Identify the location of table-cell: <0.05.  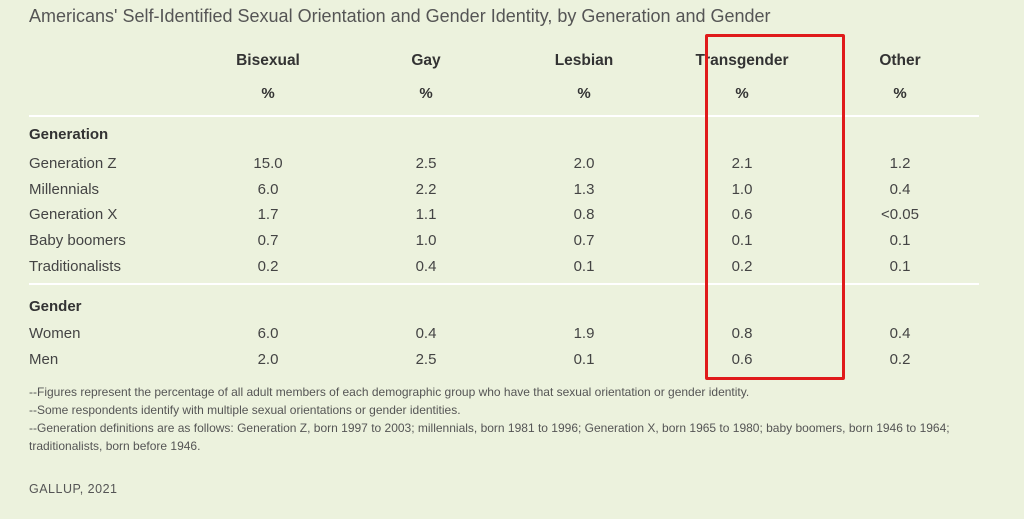
(900, 215).